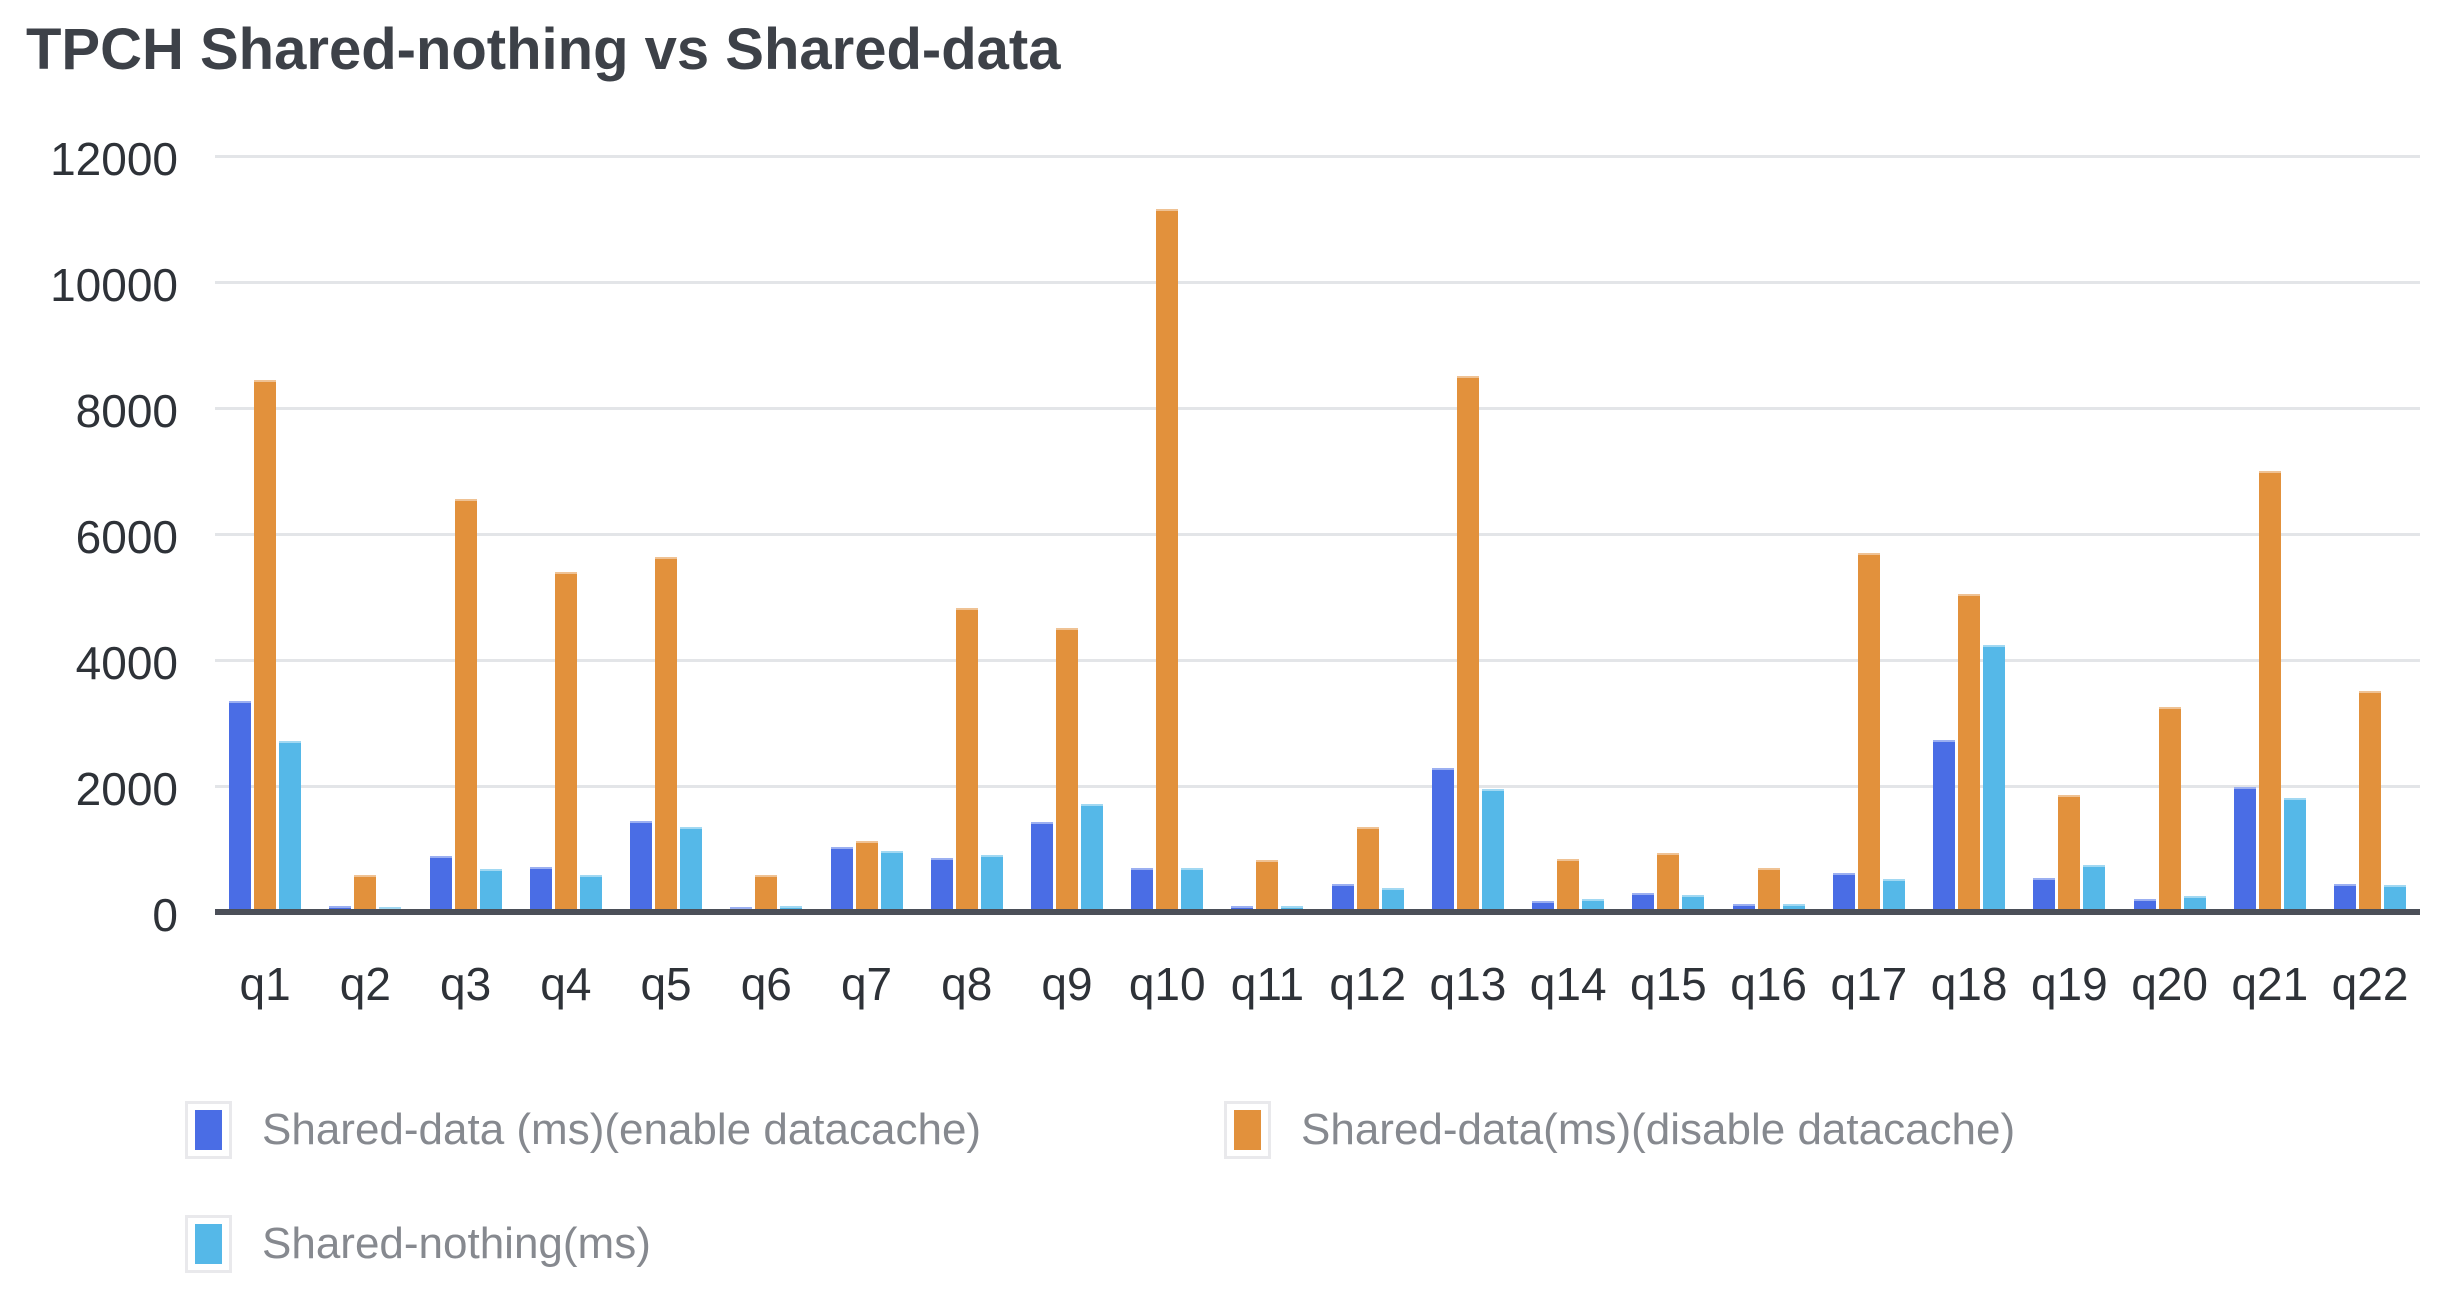 Image resolution: width=2448 pixels, height=1308 pixels. I want to click on bar-group-q9, so click(1067, 537).